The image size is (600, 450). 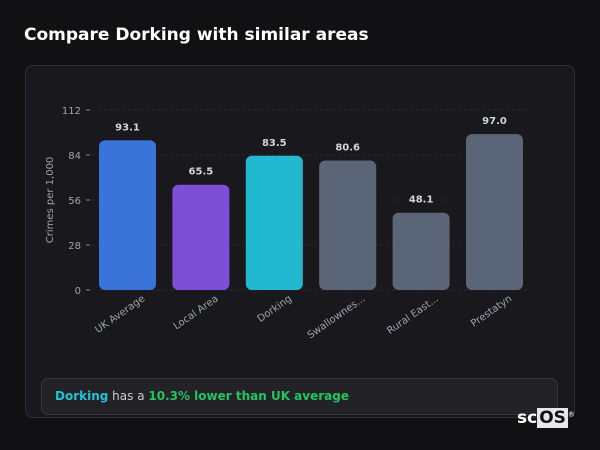 I want to click on y-tick-label: 56, so click(x=74, y=201).